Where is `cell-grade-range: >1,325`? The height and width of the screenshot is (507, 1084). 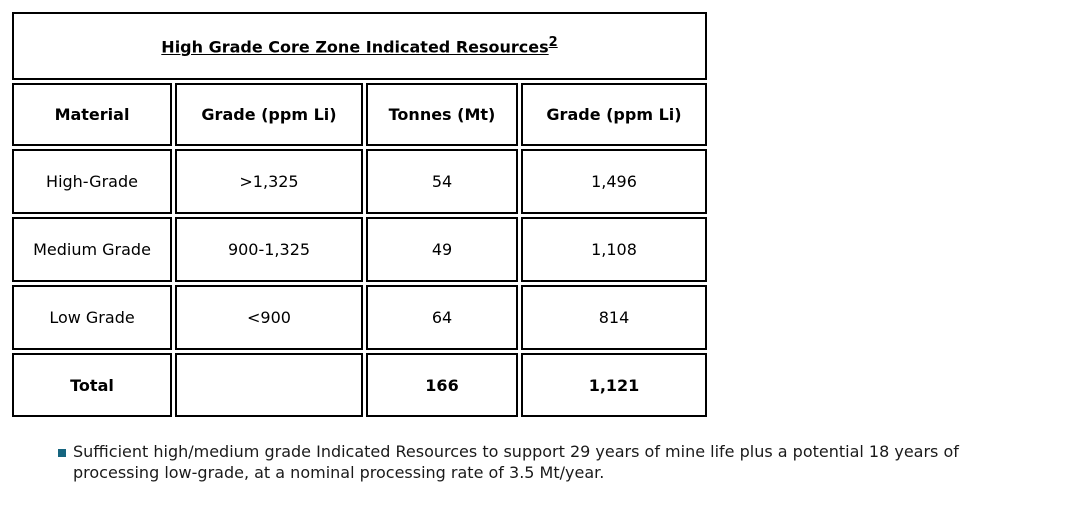
cell-grade-range: >1,325 is located at coordinates (269, 181).